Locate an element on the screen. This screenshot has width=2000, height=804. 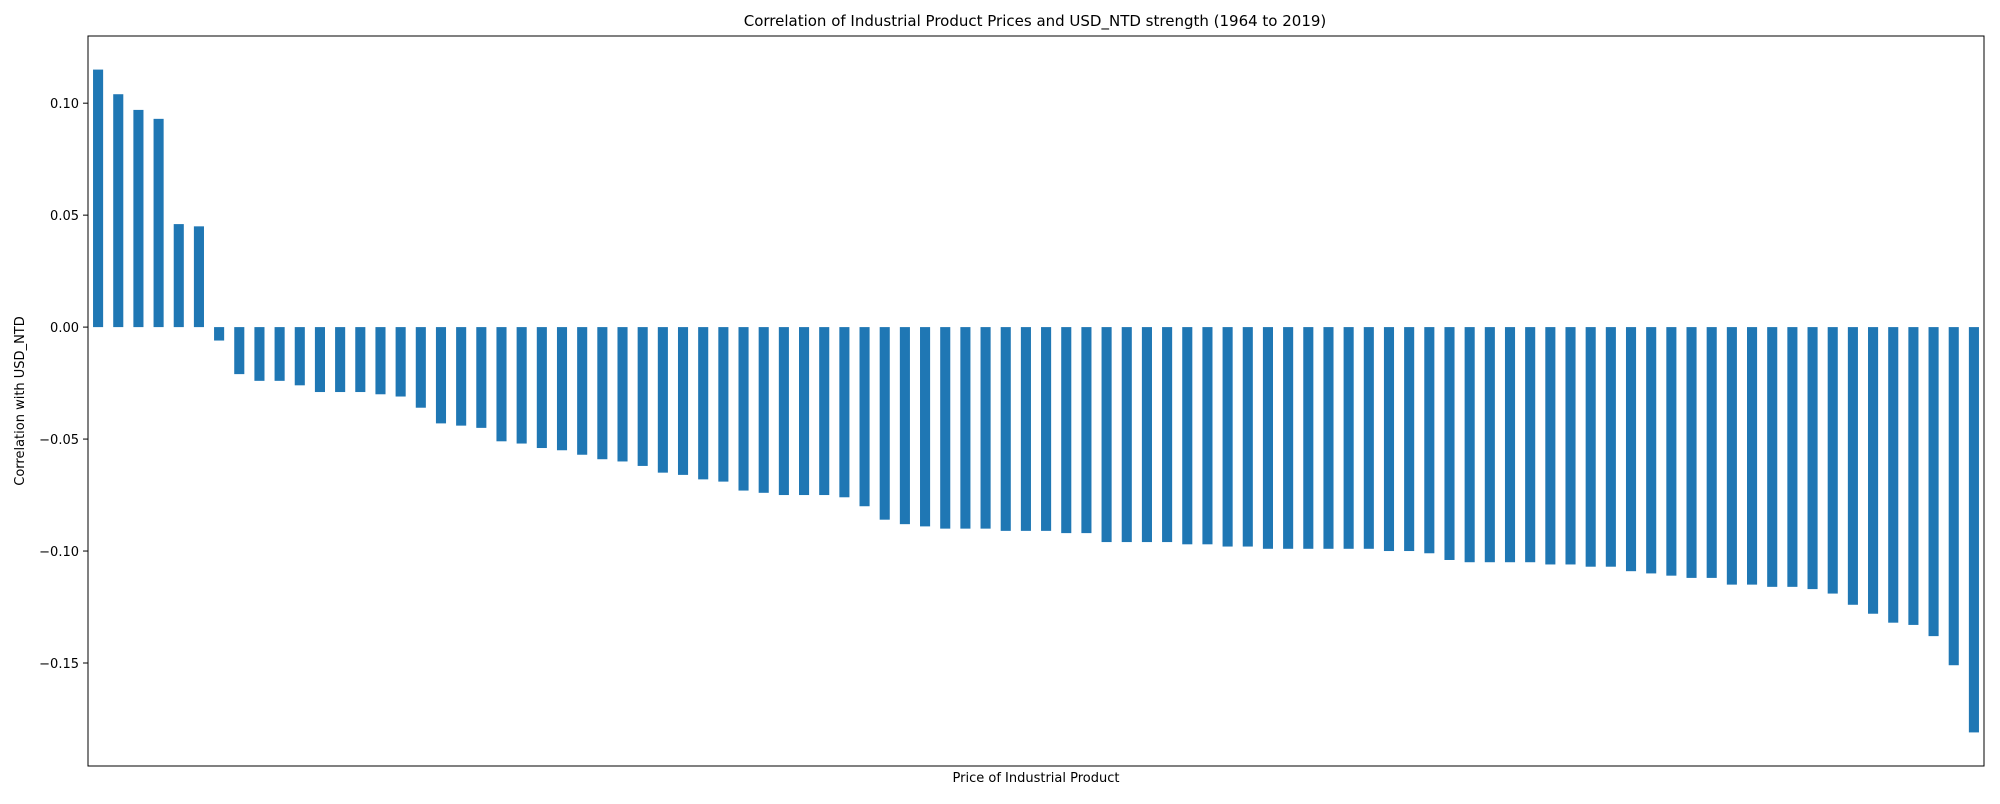
y-tick-label: −0.10 is located at coordinates (59, 552).